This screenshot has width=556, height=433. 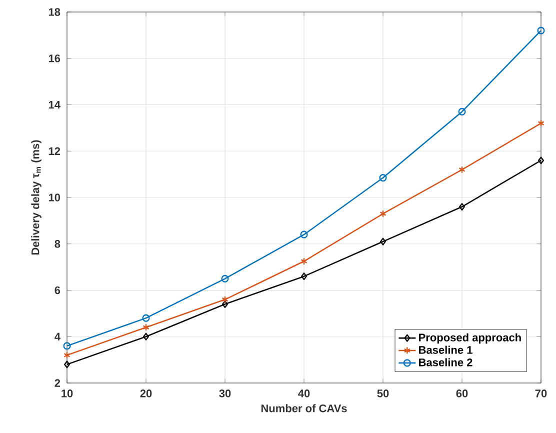 What do you see at coordinates (54, 58) in the screenshot?
I see `y-tick-label: 16` at bounding box center [54, 58].